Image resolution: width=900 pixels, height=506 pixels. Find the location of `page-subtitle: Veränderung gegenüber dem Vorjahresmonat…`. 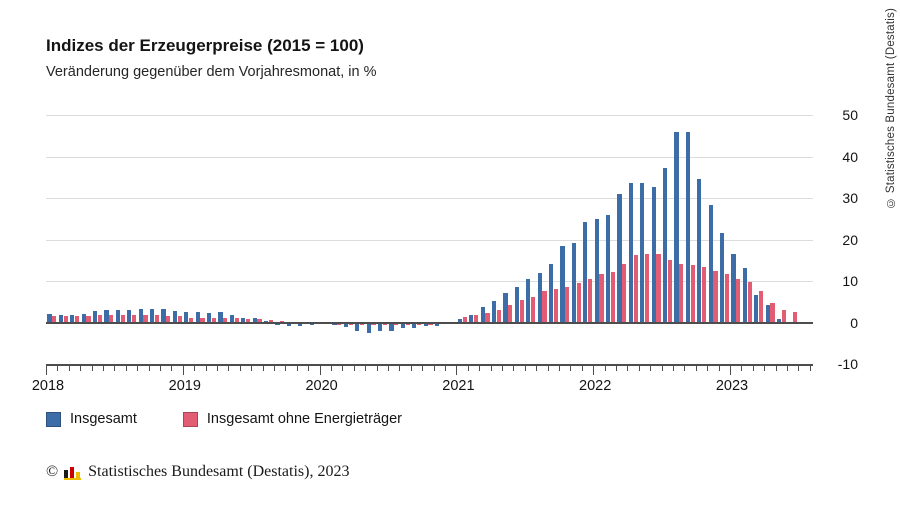

page-subtitle: Veränderung gegenüber dem Vorjahresmonat… is located at coordinates (211, 72).